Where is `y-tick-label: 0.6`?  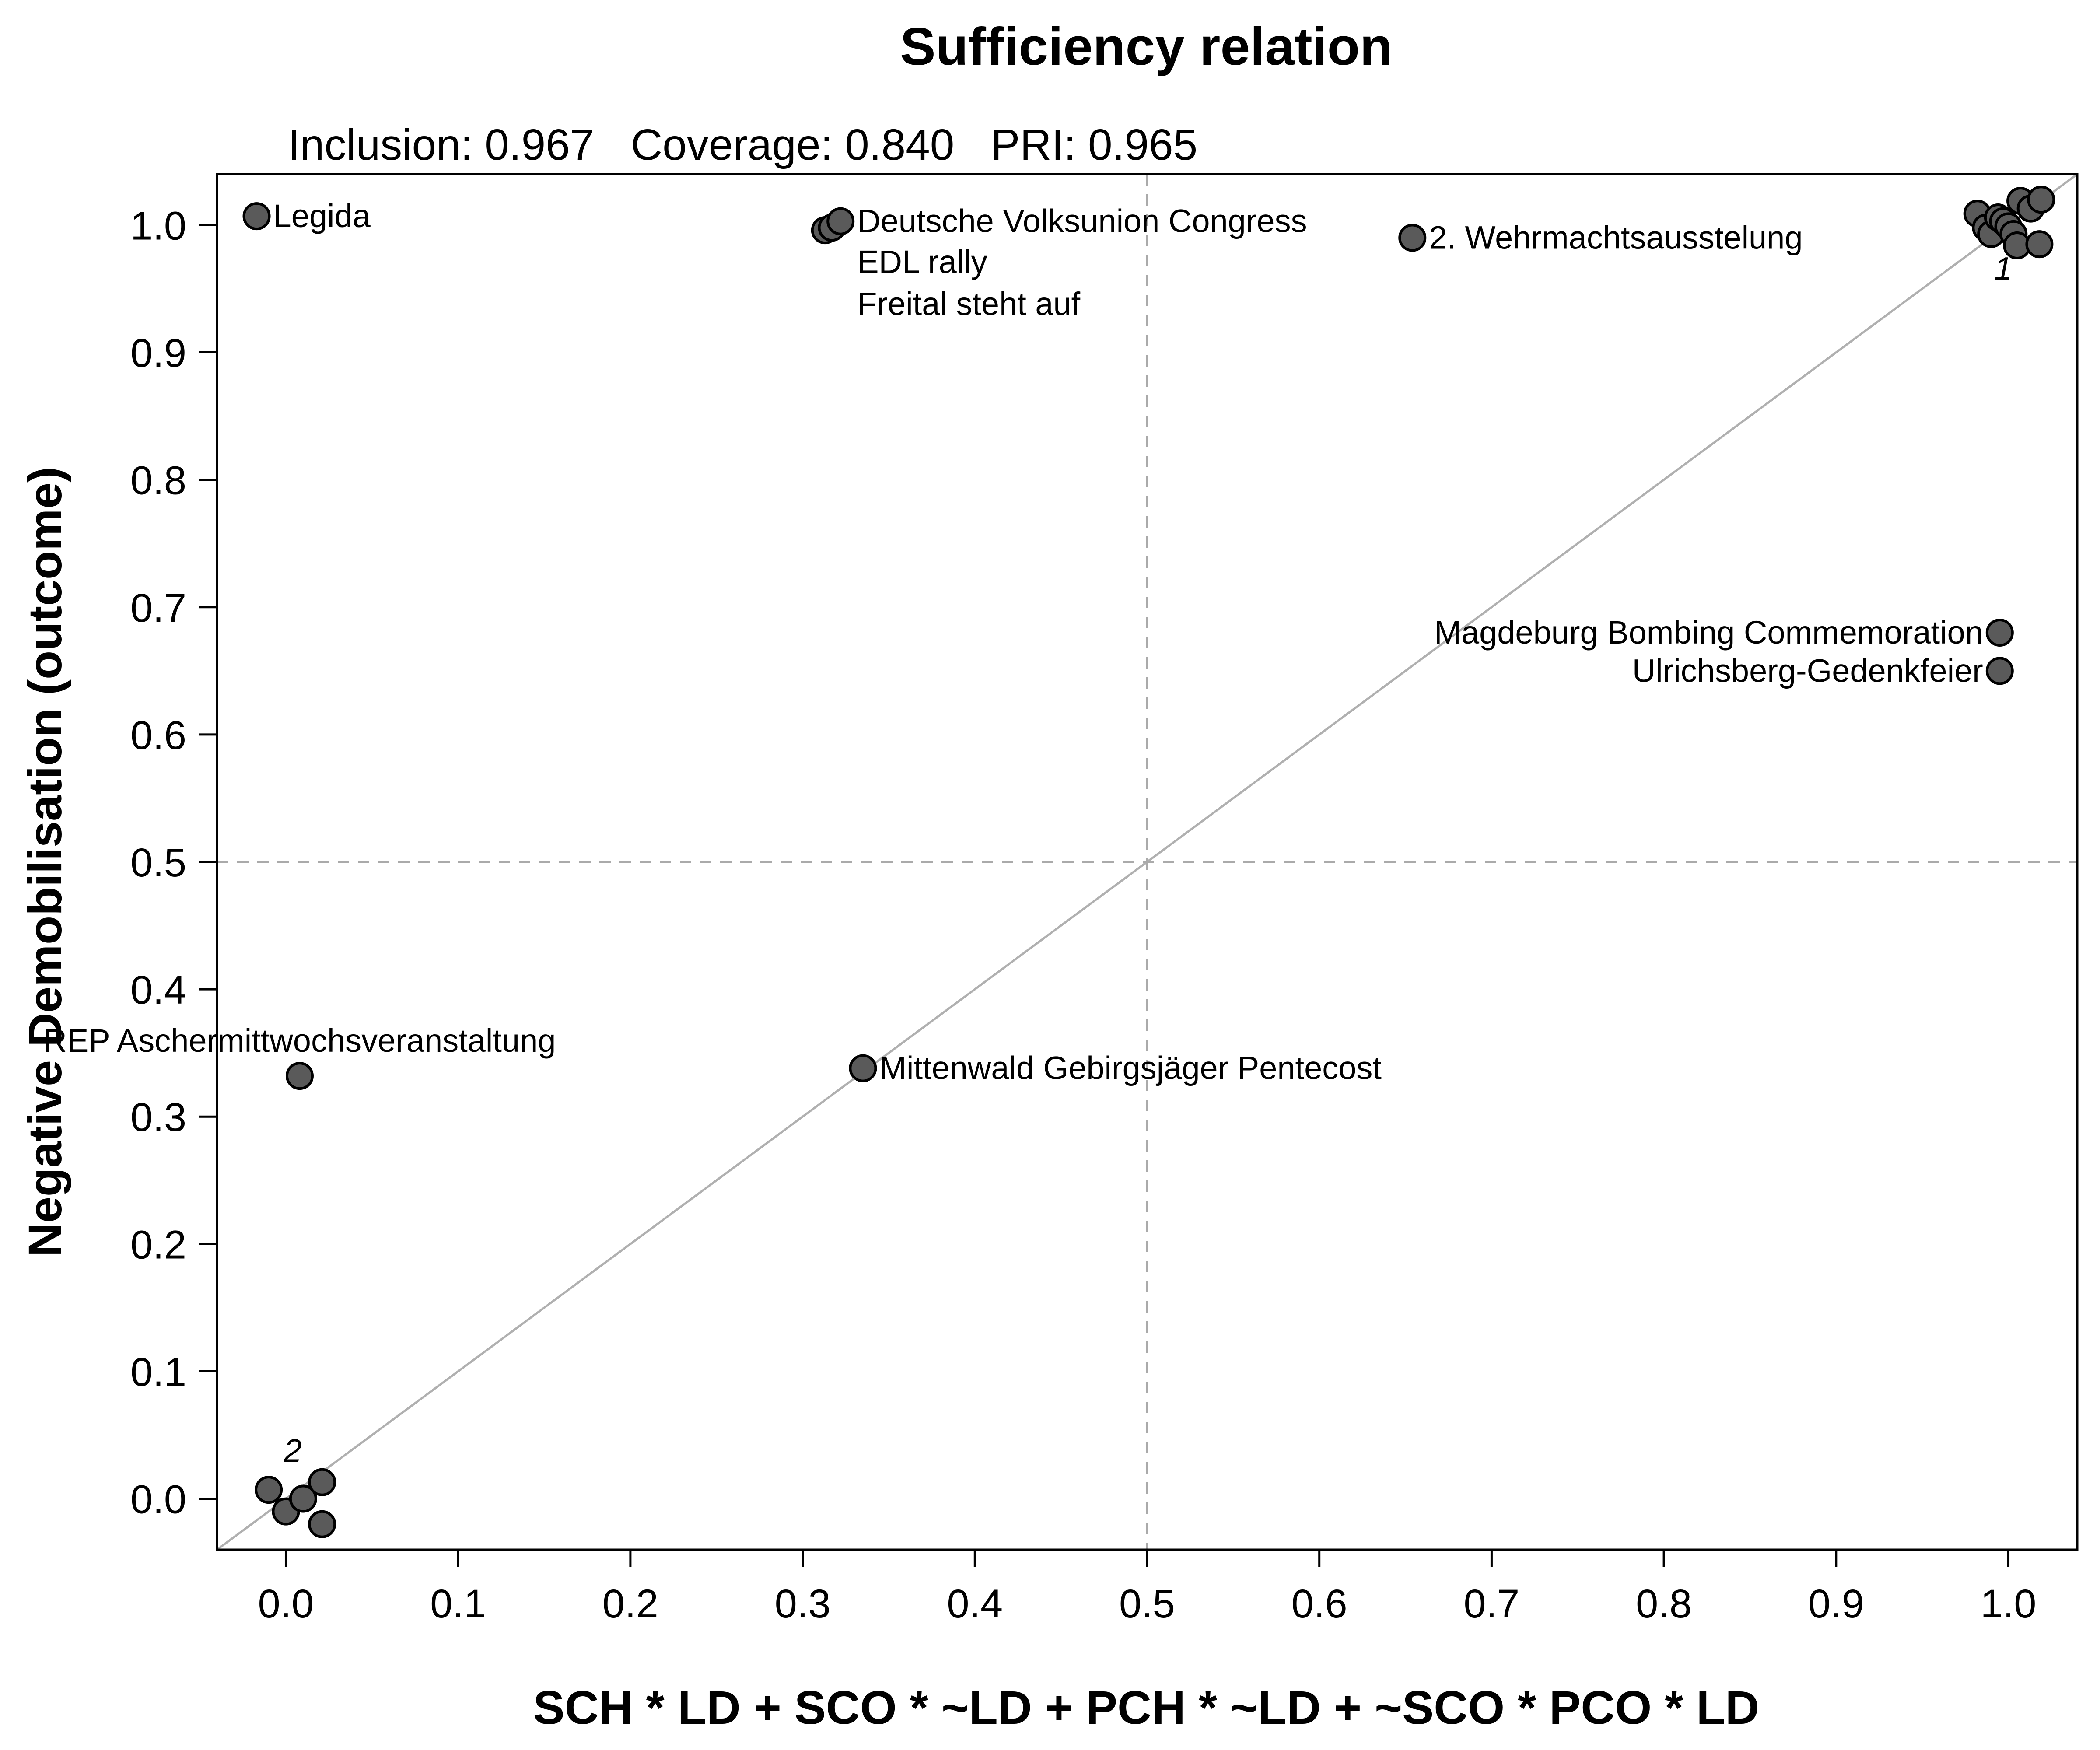
y-tick-label: 0.6 is located at coordinates (158, 735).